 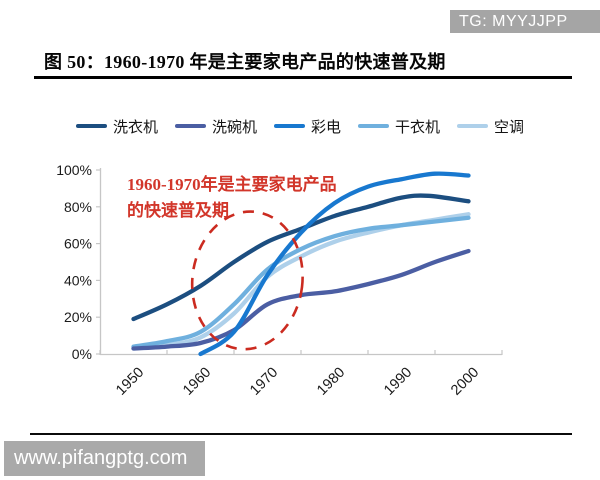 I want to click on x-axis-label: 1960, so click(x=197, y=382).